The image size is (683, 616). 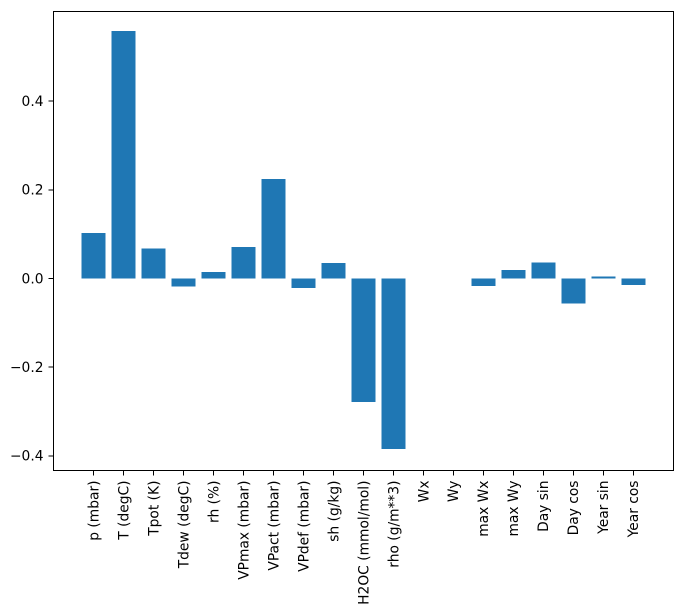 I want to click on y-tick-label-1: −0.2, so click(x=27, y=368).